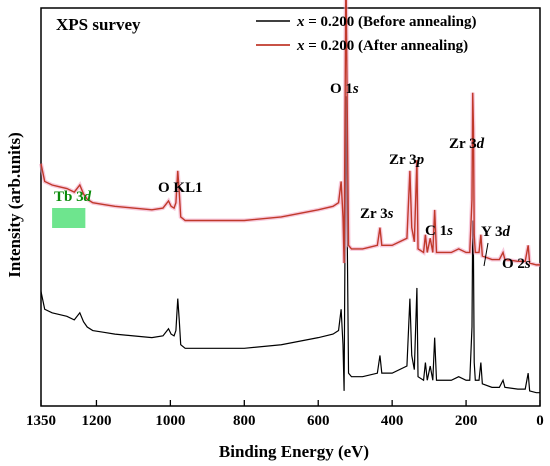  I want to click on x-tick-label: 200, so click(466, 421).